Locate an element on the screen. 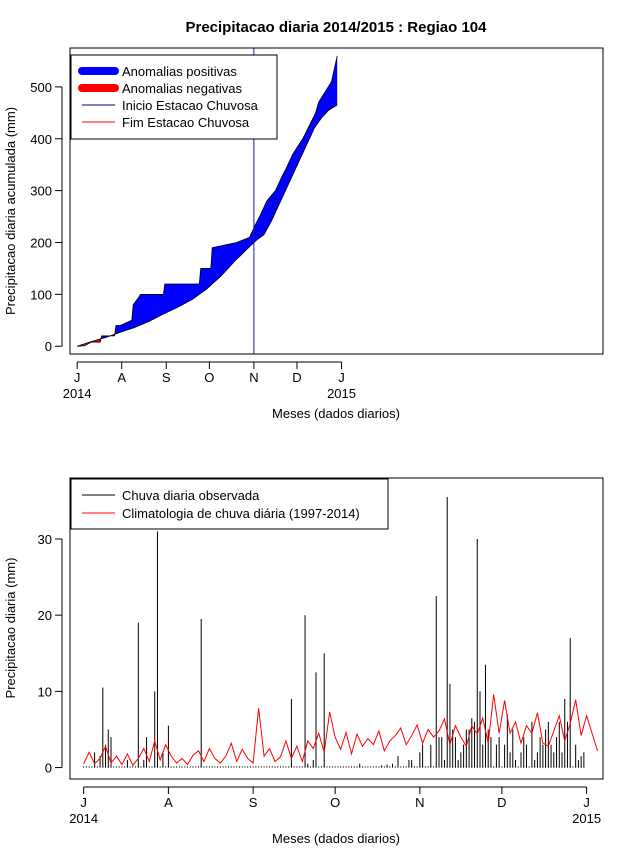 The height and width of the screenshot is (850, 640). bottom-y-tick-label: 20 is located at coordinates (45, 615).